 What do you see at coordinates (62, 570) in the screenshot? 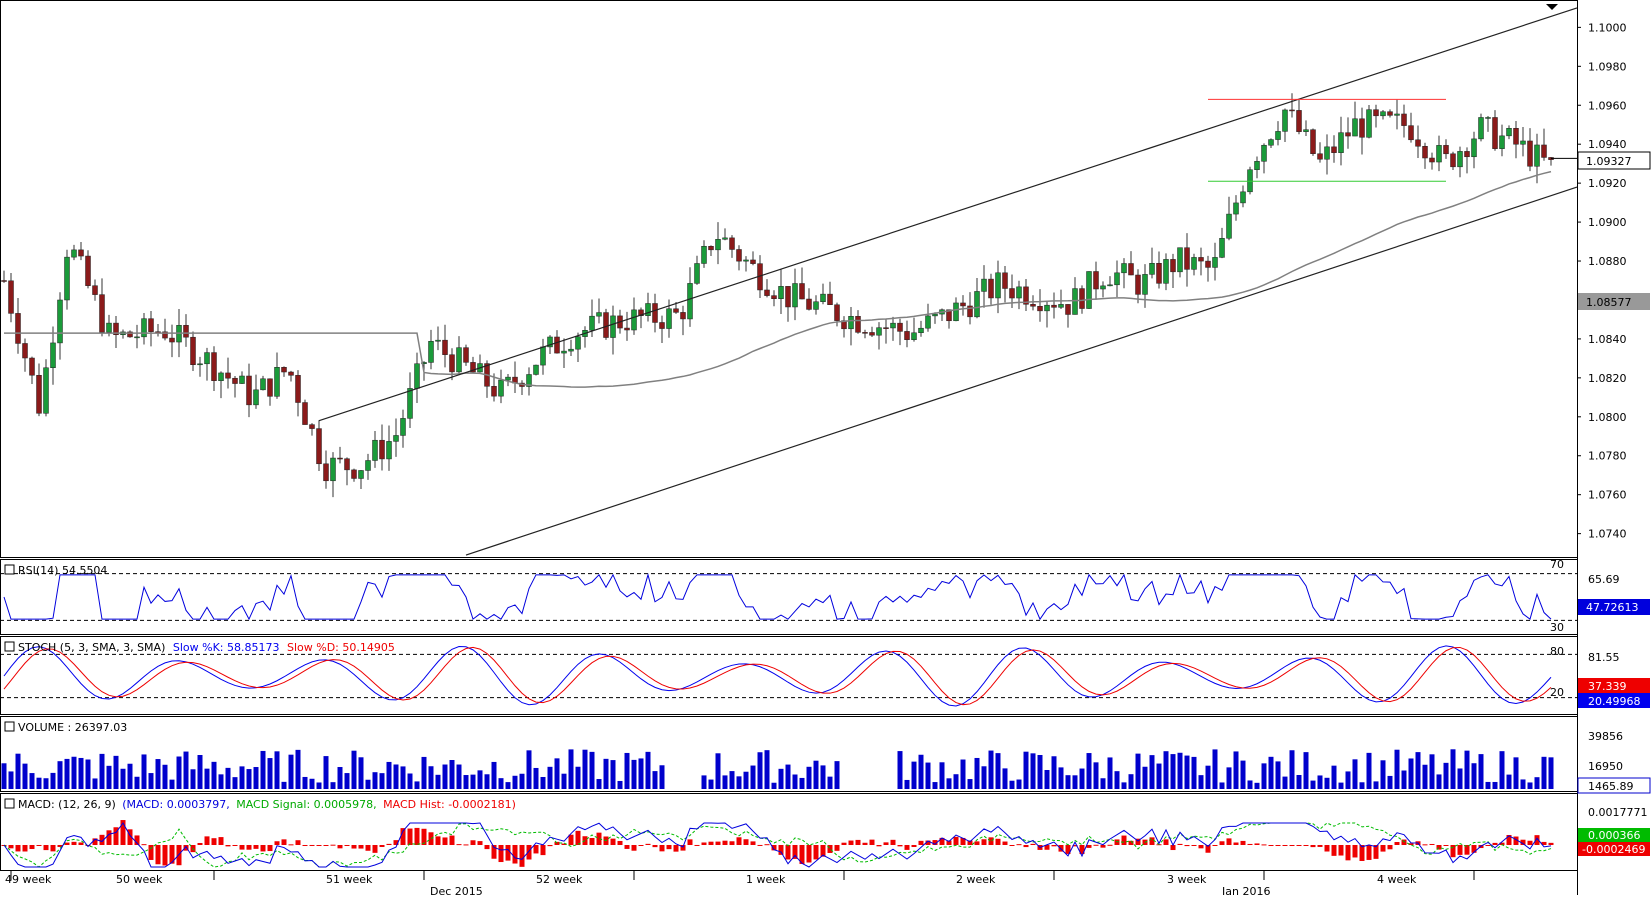
I see `rsi-label: RSI(14) 54.5504` at bounding box center [62, 570].